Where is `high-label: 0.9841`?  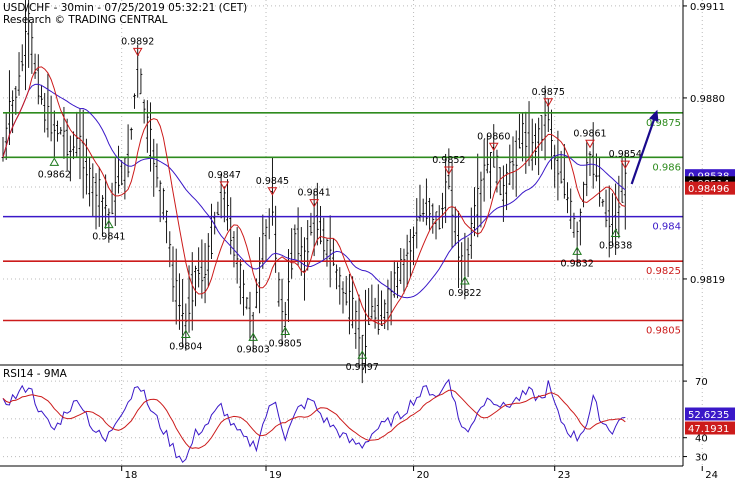 high-label: 0.9841 is located at coordinates (314, 193).